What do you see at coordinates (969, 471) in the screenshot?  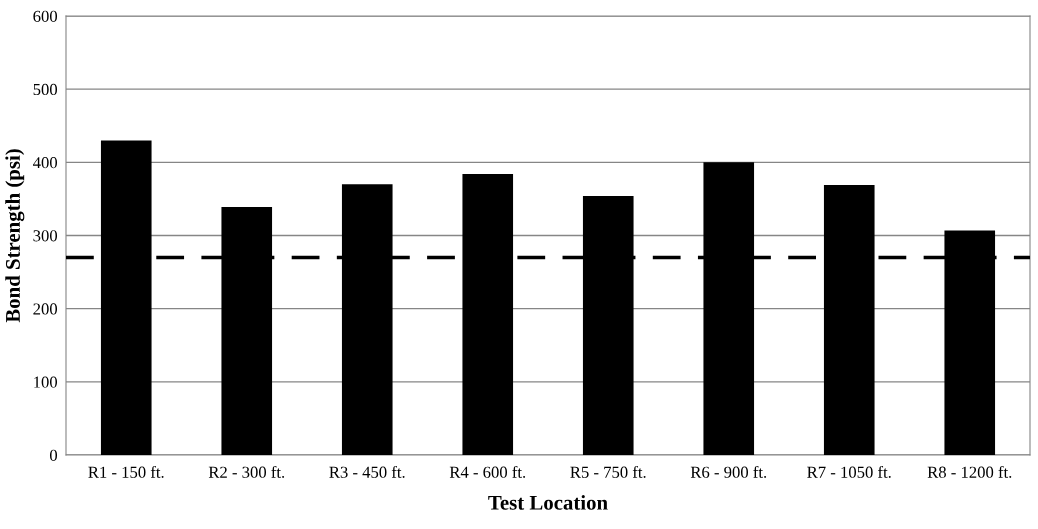 I see `x-tick-label: R8 - 1200 ft.` at bounding box center [969, 471].